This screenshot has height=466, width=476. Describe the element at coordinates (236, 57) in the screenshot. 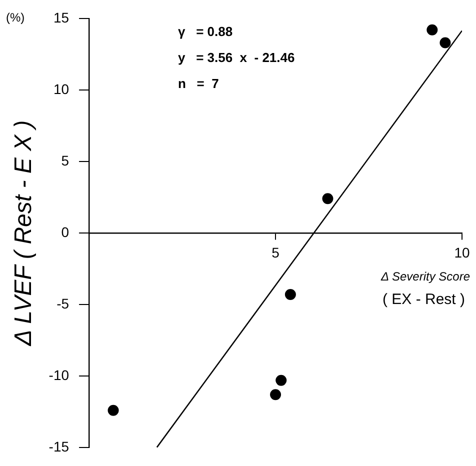

I see `annotation: y = 3.56 x - 21.46` at that location.